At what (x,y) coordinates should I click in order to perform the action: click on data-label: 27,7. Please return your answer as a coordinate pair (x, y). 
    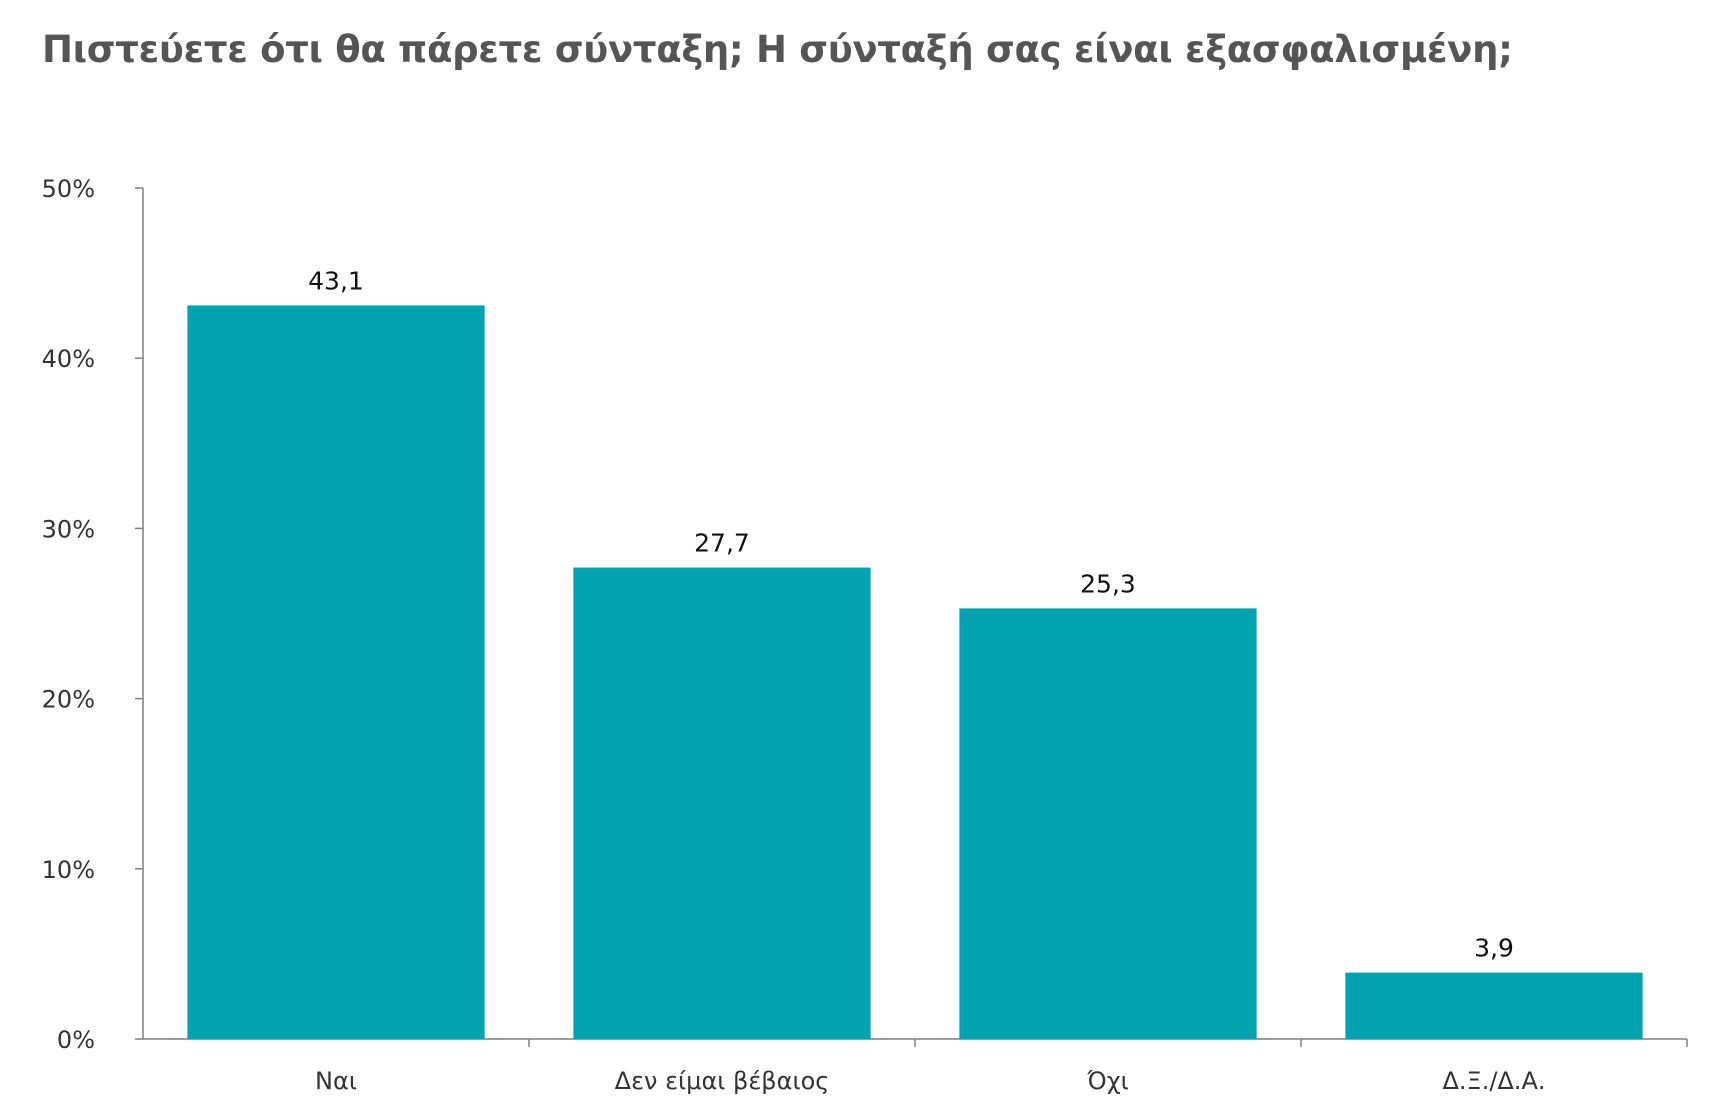
    Looking at the image, I should click on (722, 543).